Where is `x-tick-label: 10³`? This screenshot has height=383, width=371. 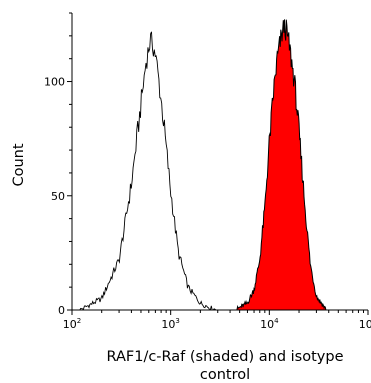 x-tick-label: 10³ is located at coordinates (170, 324).